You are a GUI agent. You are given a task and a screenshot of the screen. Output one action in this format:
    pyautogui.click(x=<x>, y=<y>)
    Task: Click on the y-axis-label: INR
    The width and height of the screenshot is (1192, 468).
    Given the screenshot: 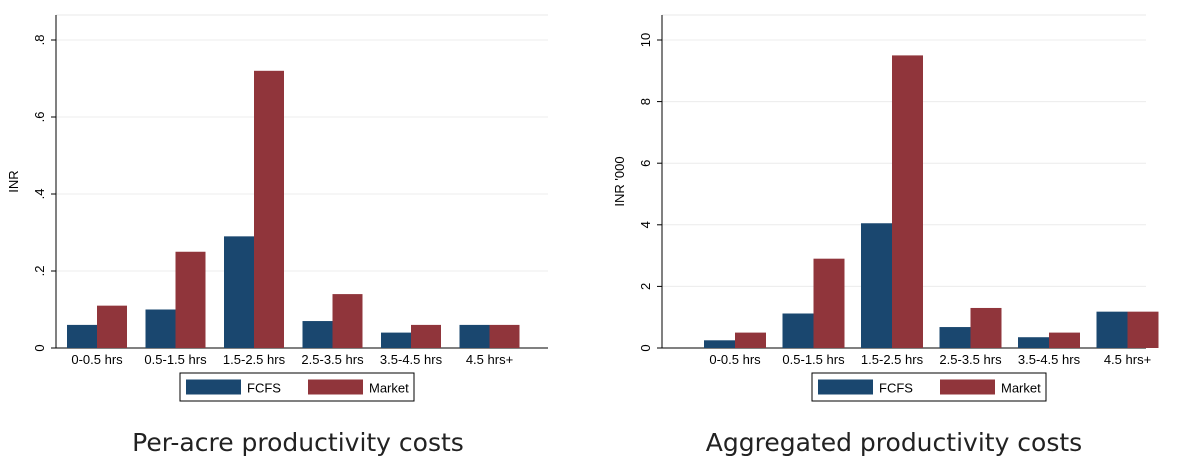 What is the action you would take?
    pyautogui.click(x=13, y=181)
    